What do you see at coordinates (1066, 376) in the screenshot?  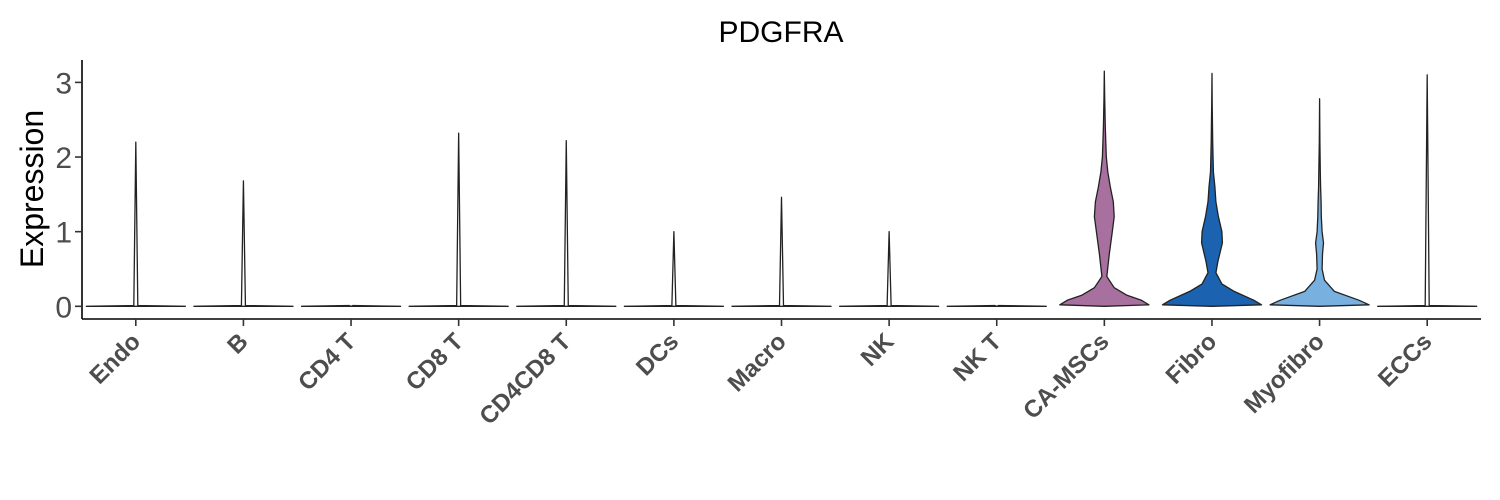 I see `x-tick-label: CA-MSCs` at bounding box center [1066, 376].